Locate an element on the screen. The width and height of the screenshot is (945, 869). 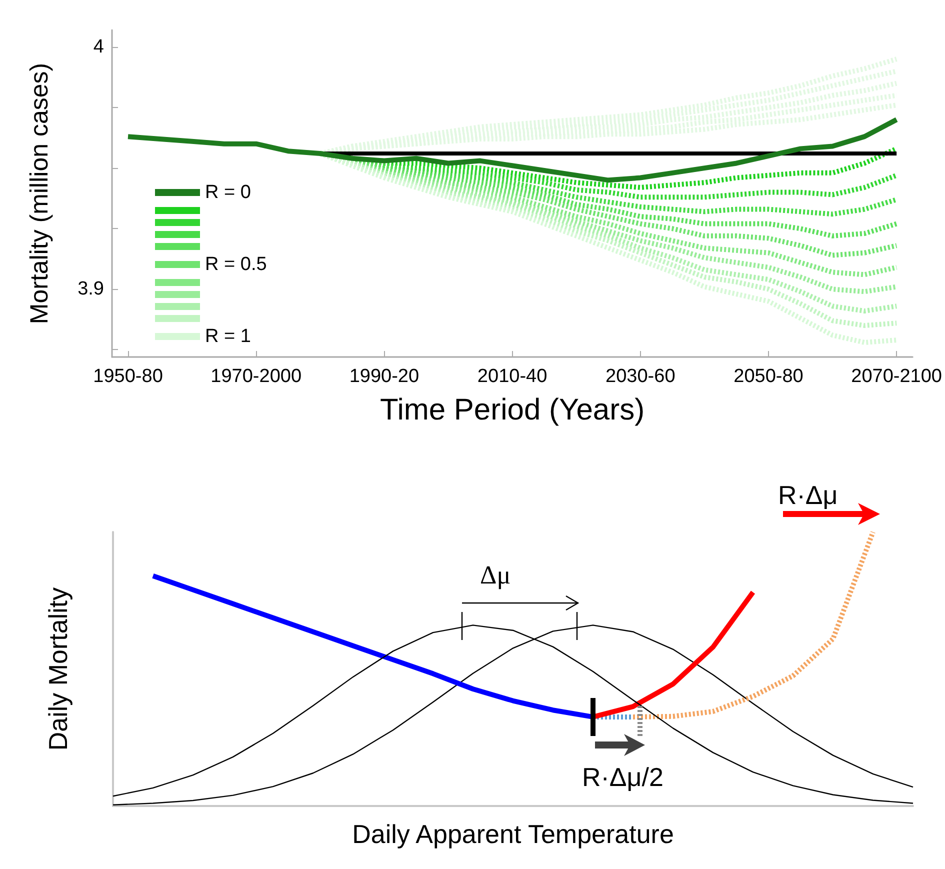
x-tick-label: 2050-80 is located at coordinates (769, 376).